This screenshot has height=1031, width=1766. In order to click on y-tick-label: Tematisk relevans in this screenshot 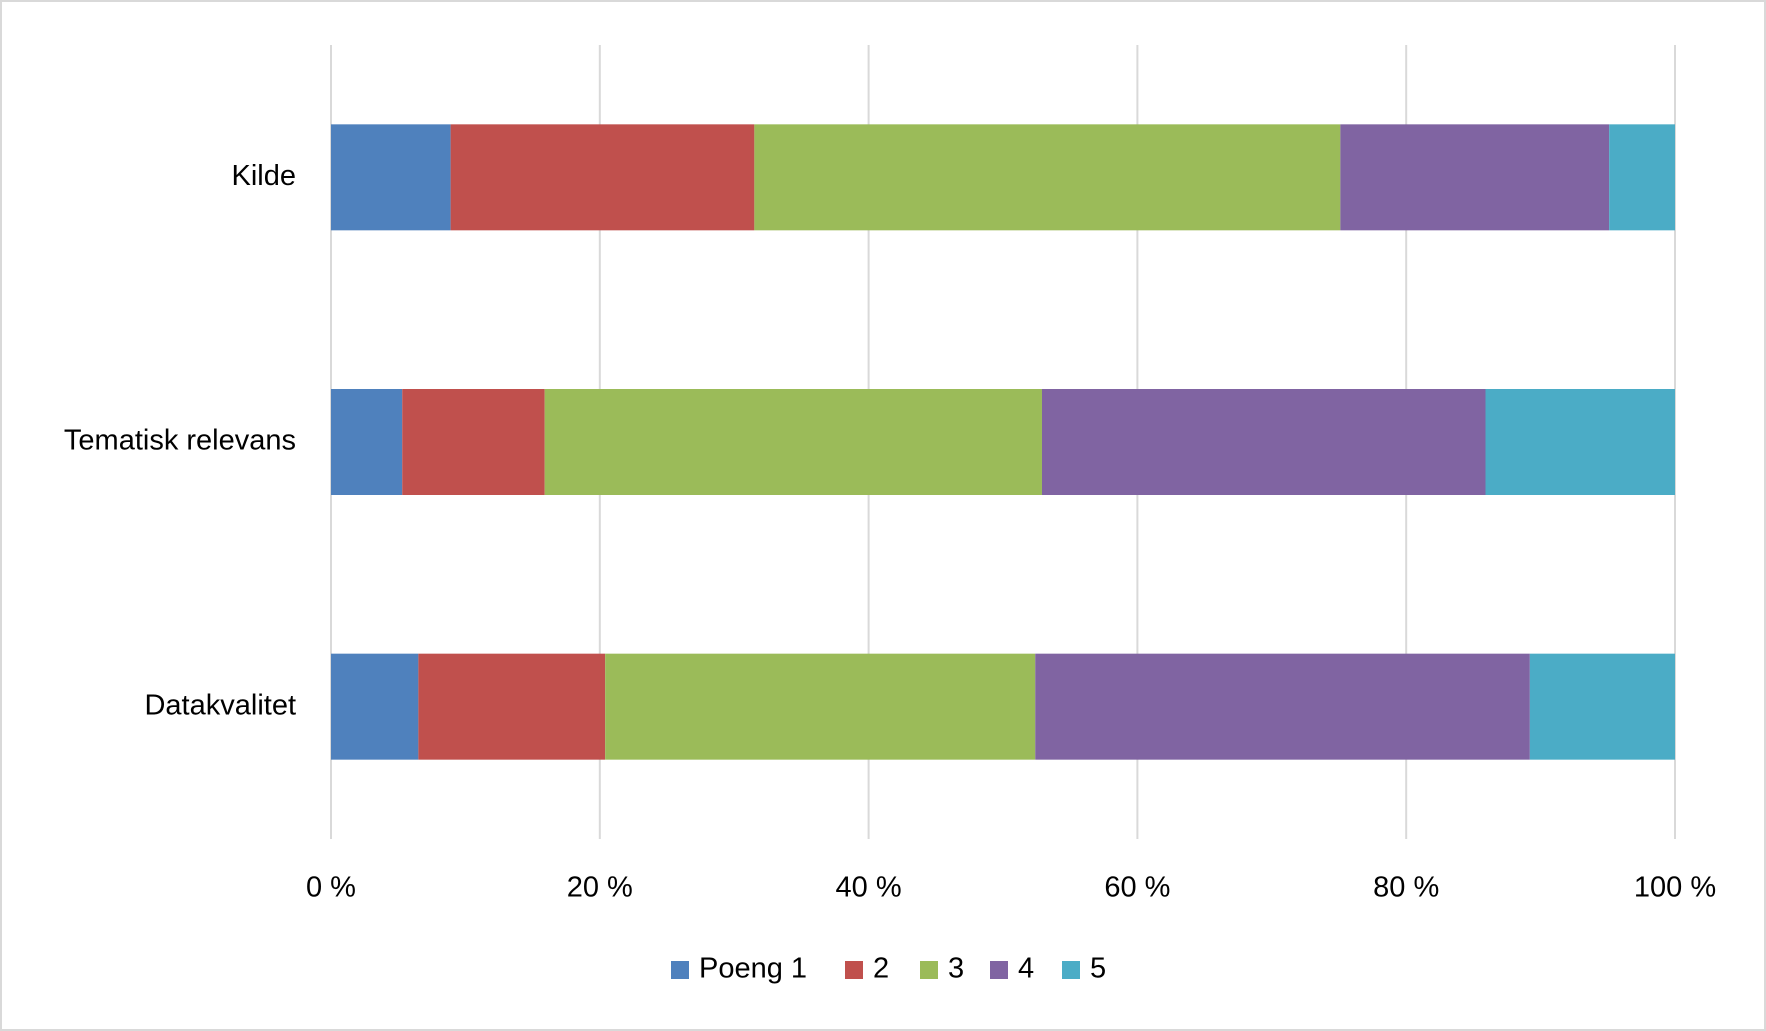, I will do `click(180, 441)`.